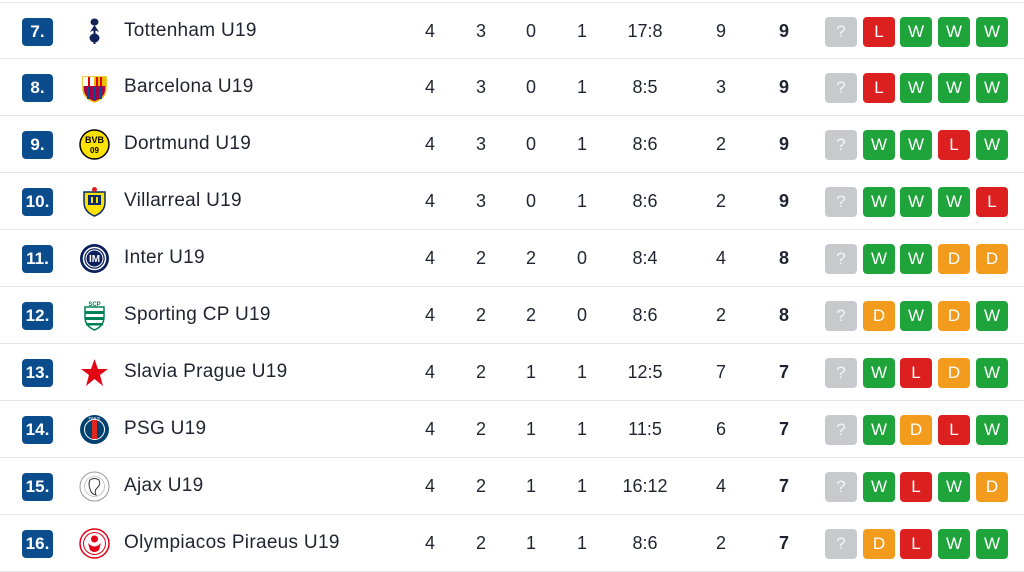 This screenshot has height=572, width=1024. What do you see at coordinates (94, 305) in the screenshot?
I see `svg-text: SCP` at bounding box center [94, 305].